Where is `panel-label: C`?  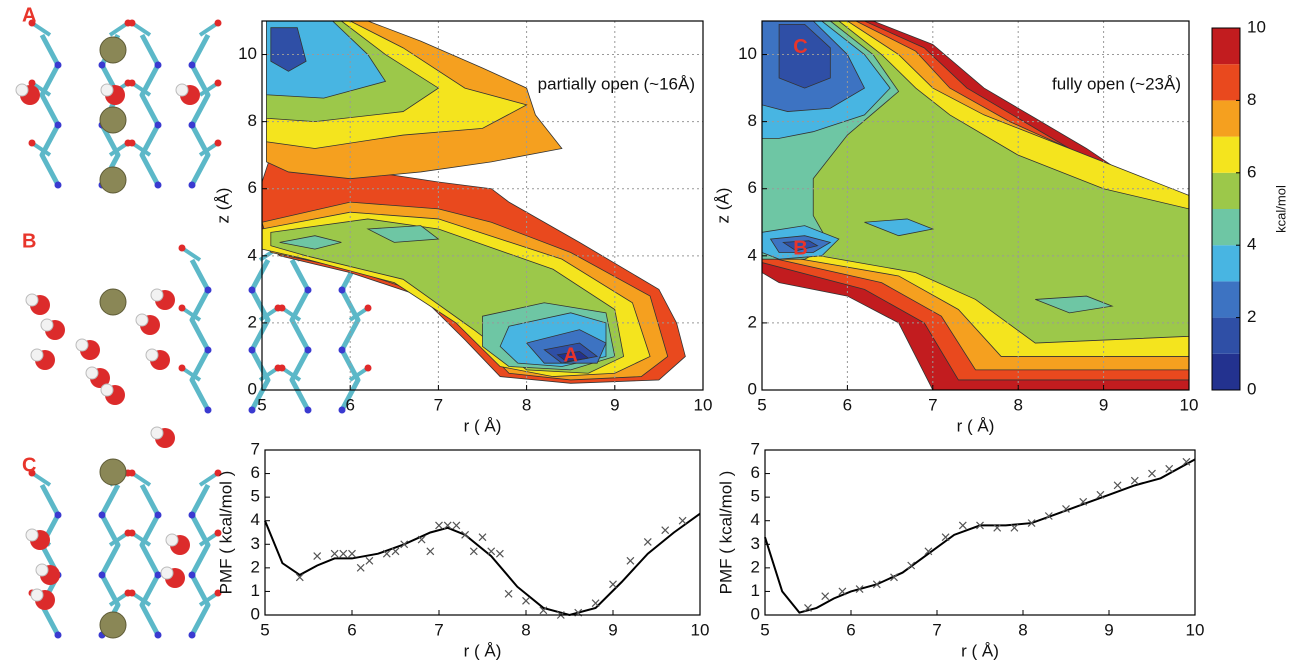 panel-label: C is located at coordinates (29, 465).